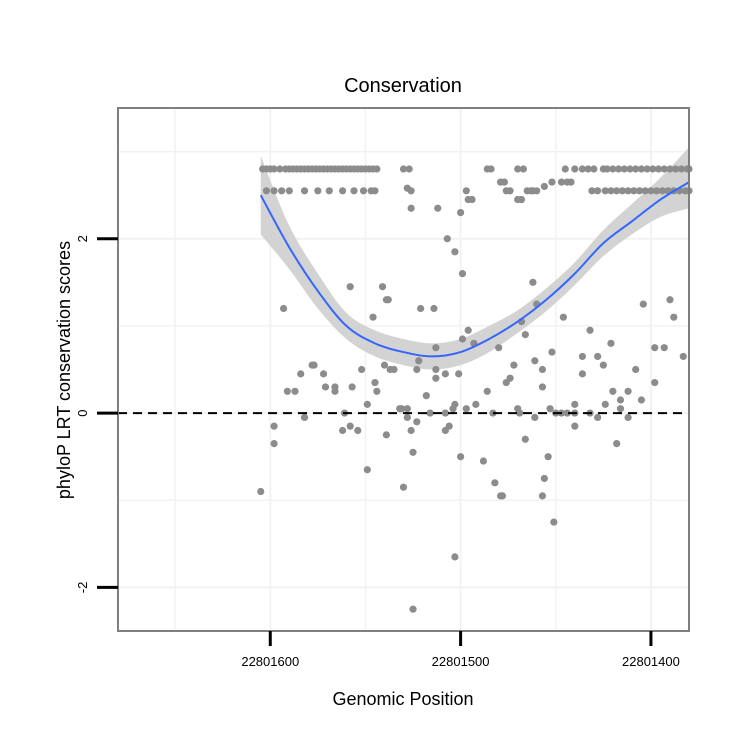 The width and height of the screenshot is (750, 750). Describe the element at coordinates (460, 650) in the screenshot. I see `x-axis-ticks: 22801600 22801500 22801400` at that location.